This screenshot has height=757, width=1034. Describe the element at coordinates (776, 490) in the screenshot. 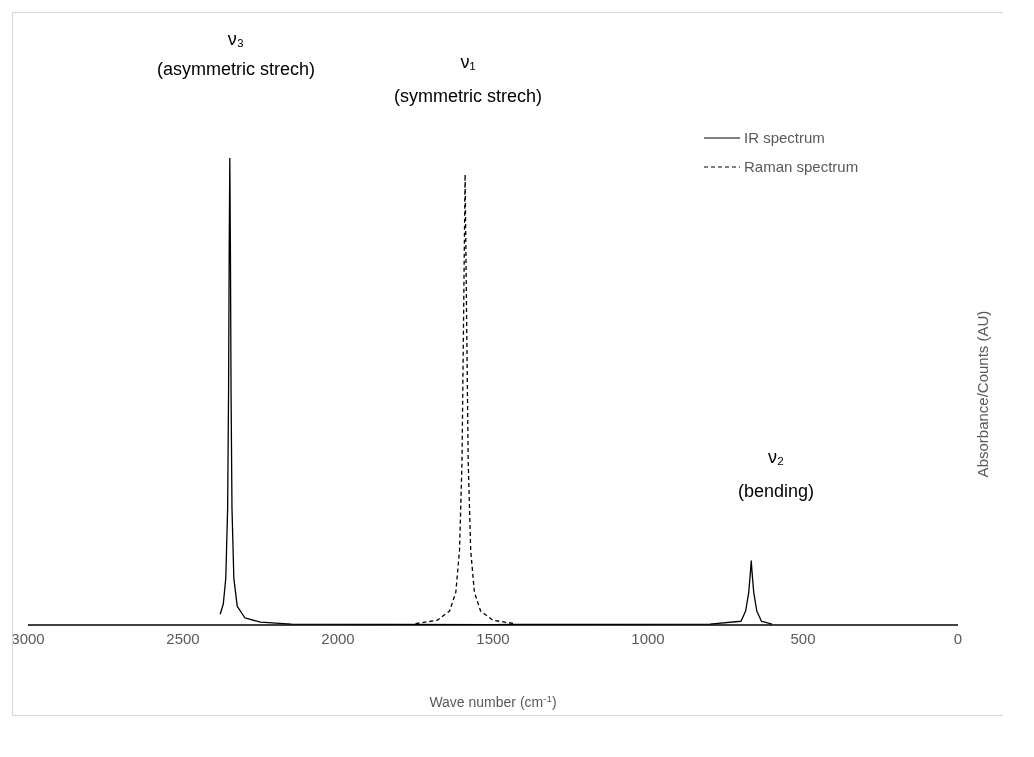

I see `annotation: (bending)` at that location.